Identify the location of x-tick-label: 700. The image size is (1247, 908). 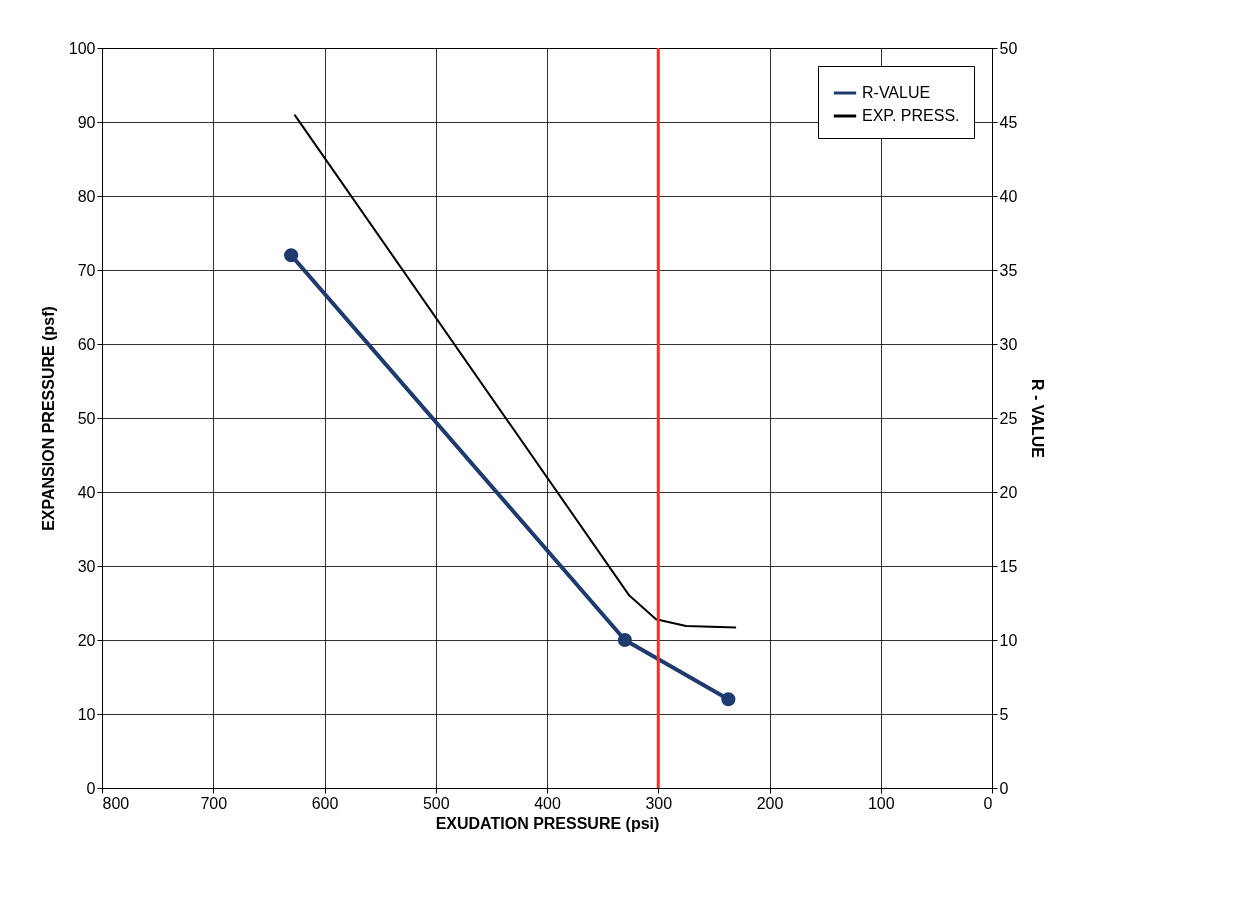
(214, 803).